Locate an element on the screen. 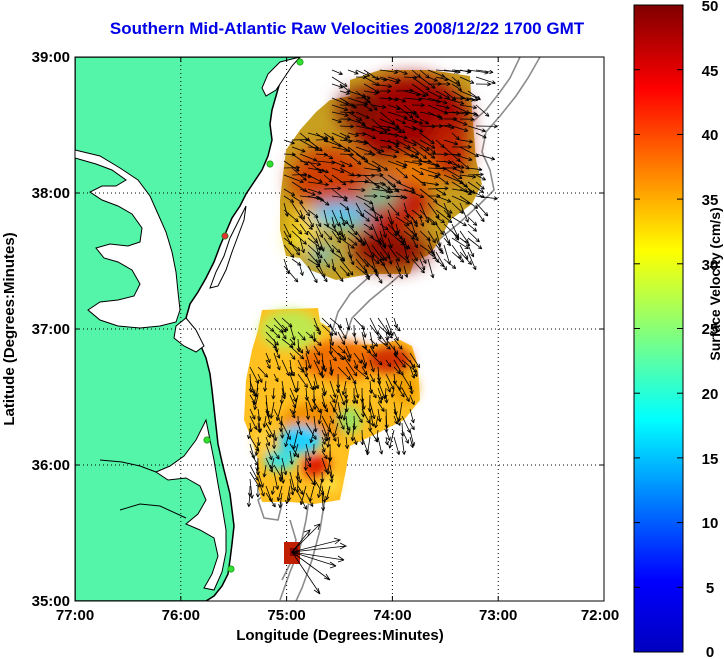  colorbar-tick-labels: 50 45 40 35 30 25 20 15 10 5 0 is located at coordinates (710, 329).